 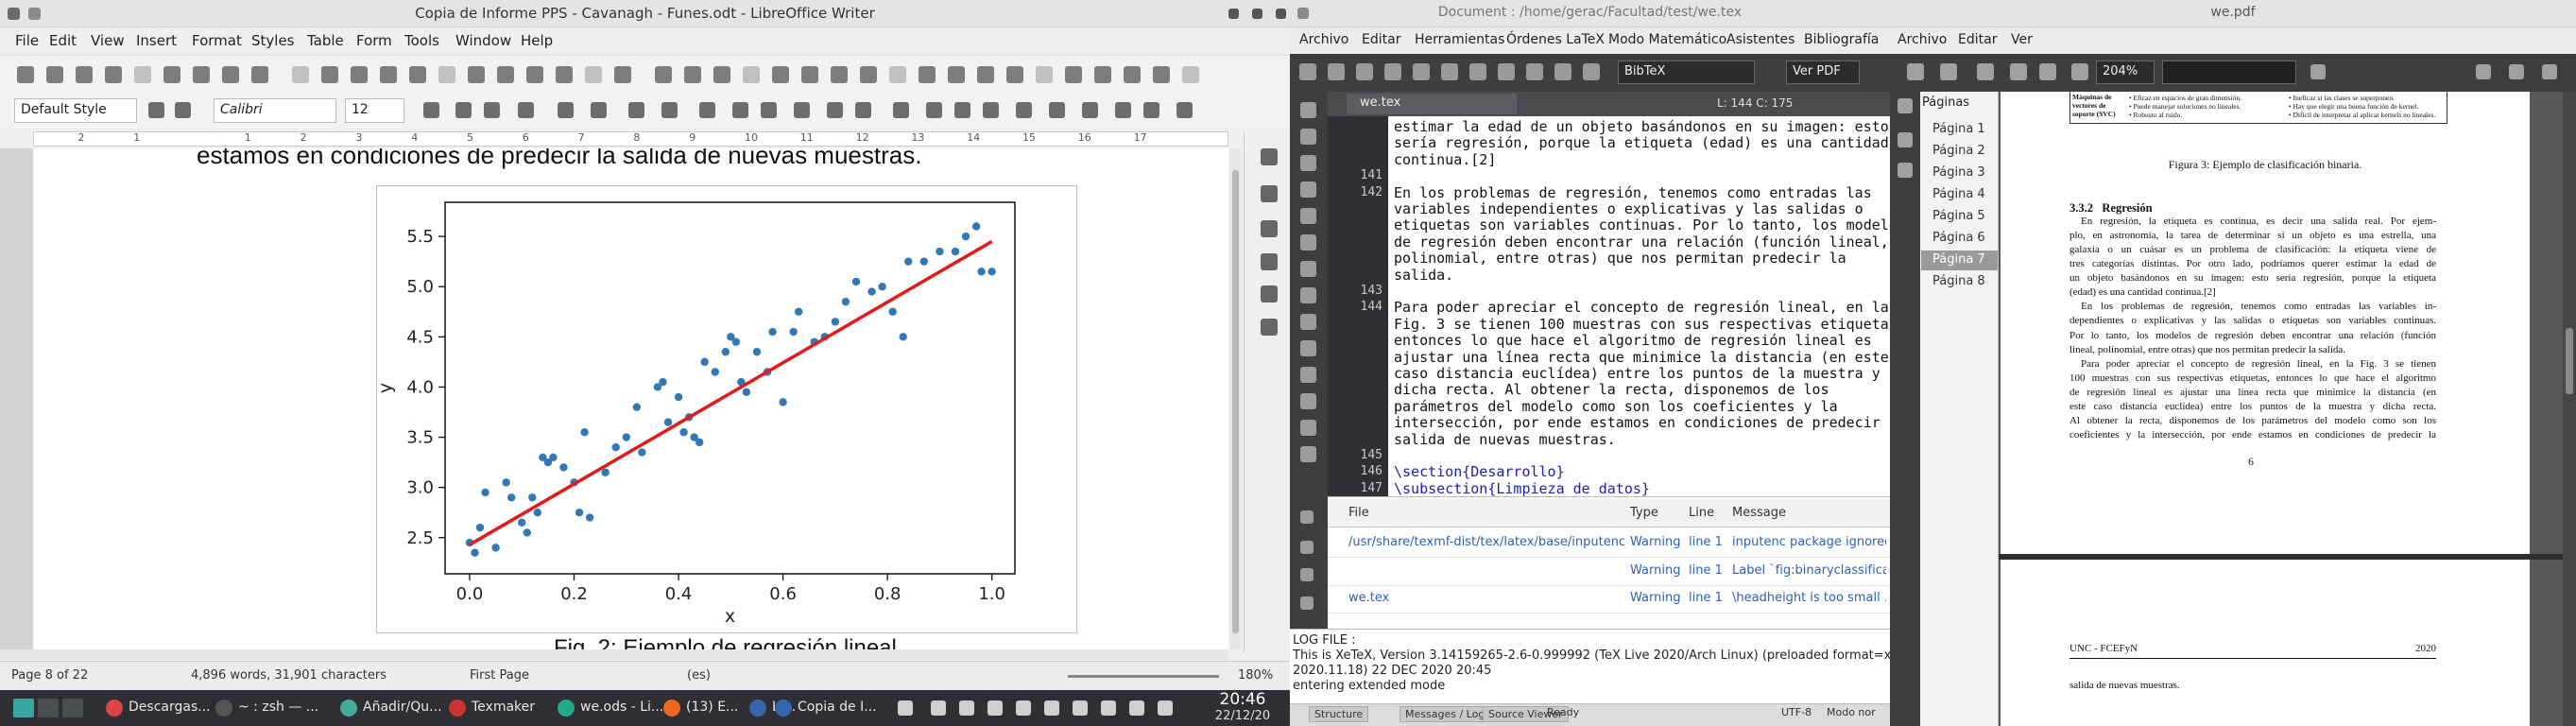 What do you see at coordinates (374, 40) in the screenshot?
I see `menu-item: Form` at bounding box center [374, 40].